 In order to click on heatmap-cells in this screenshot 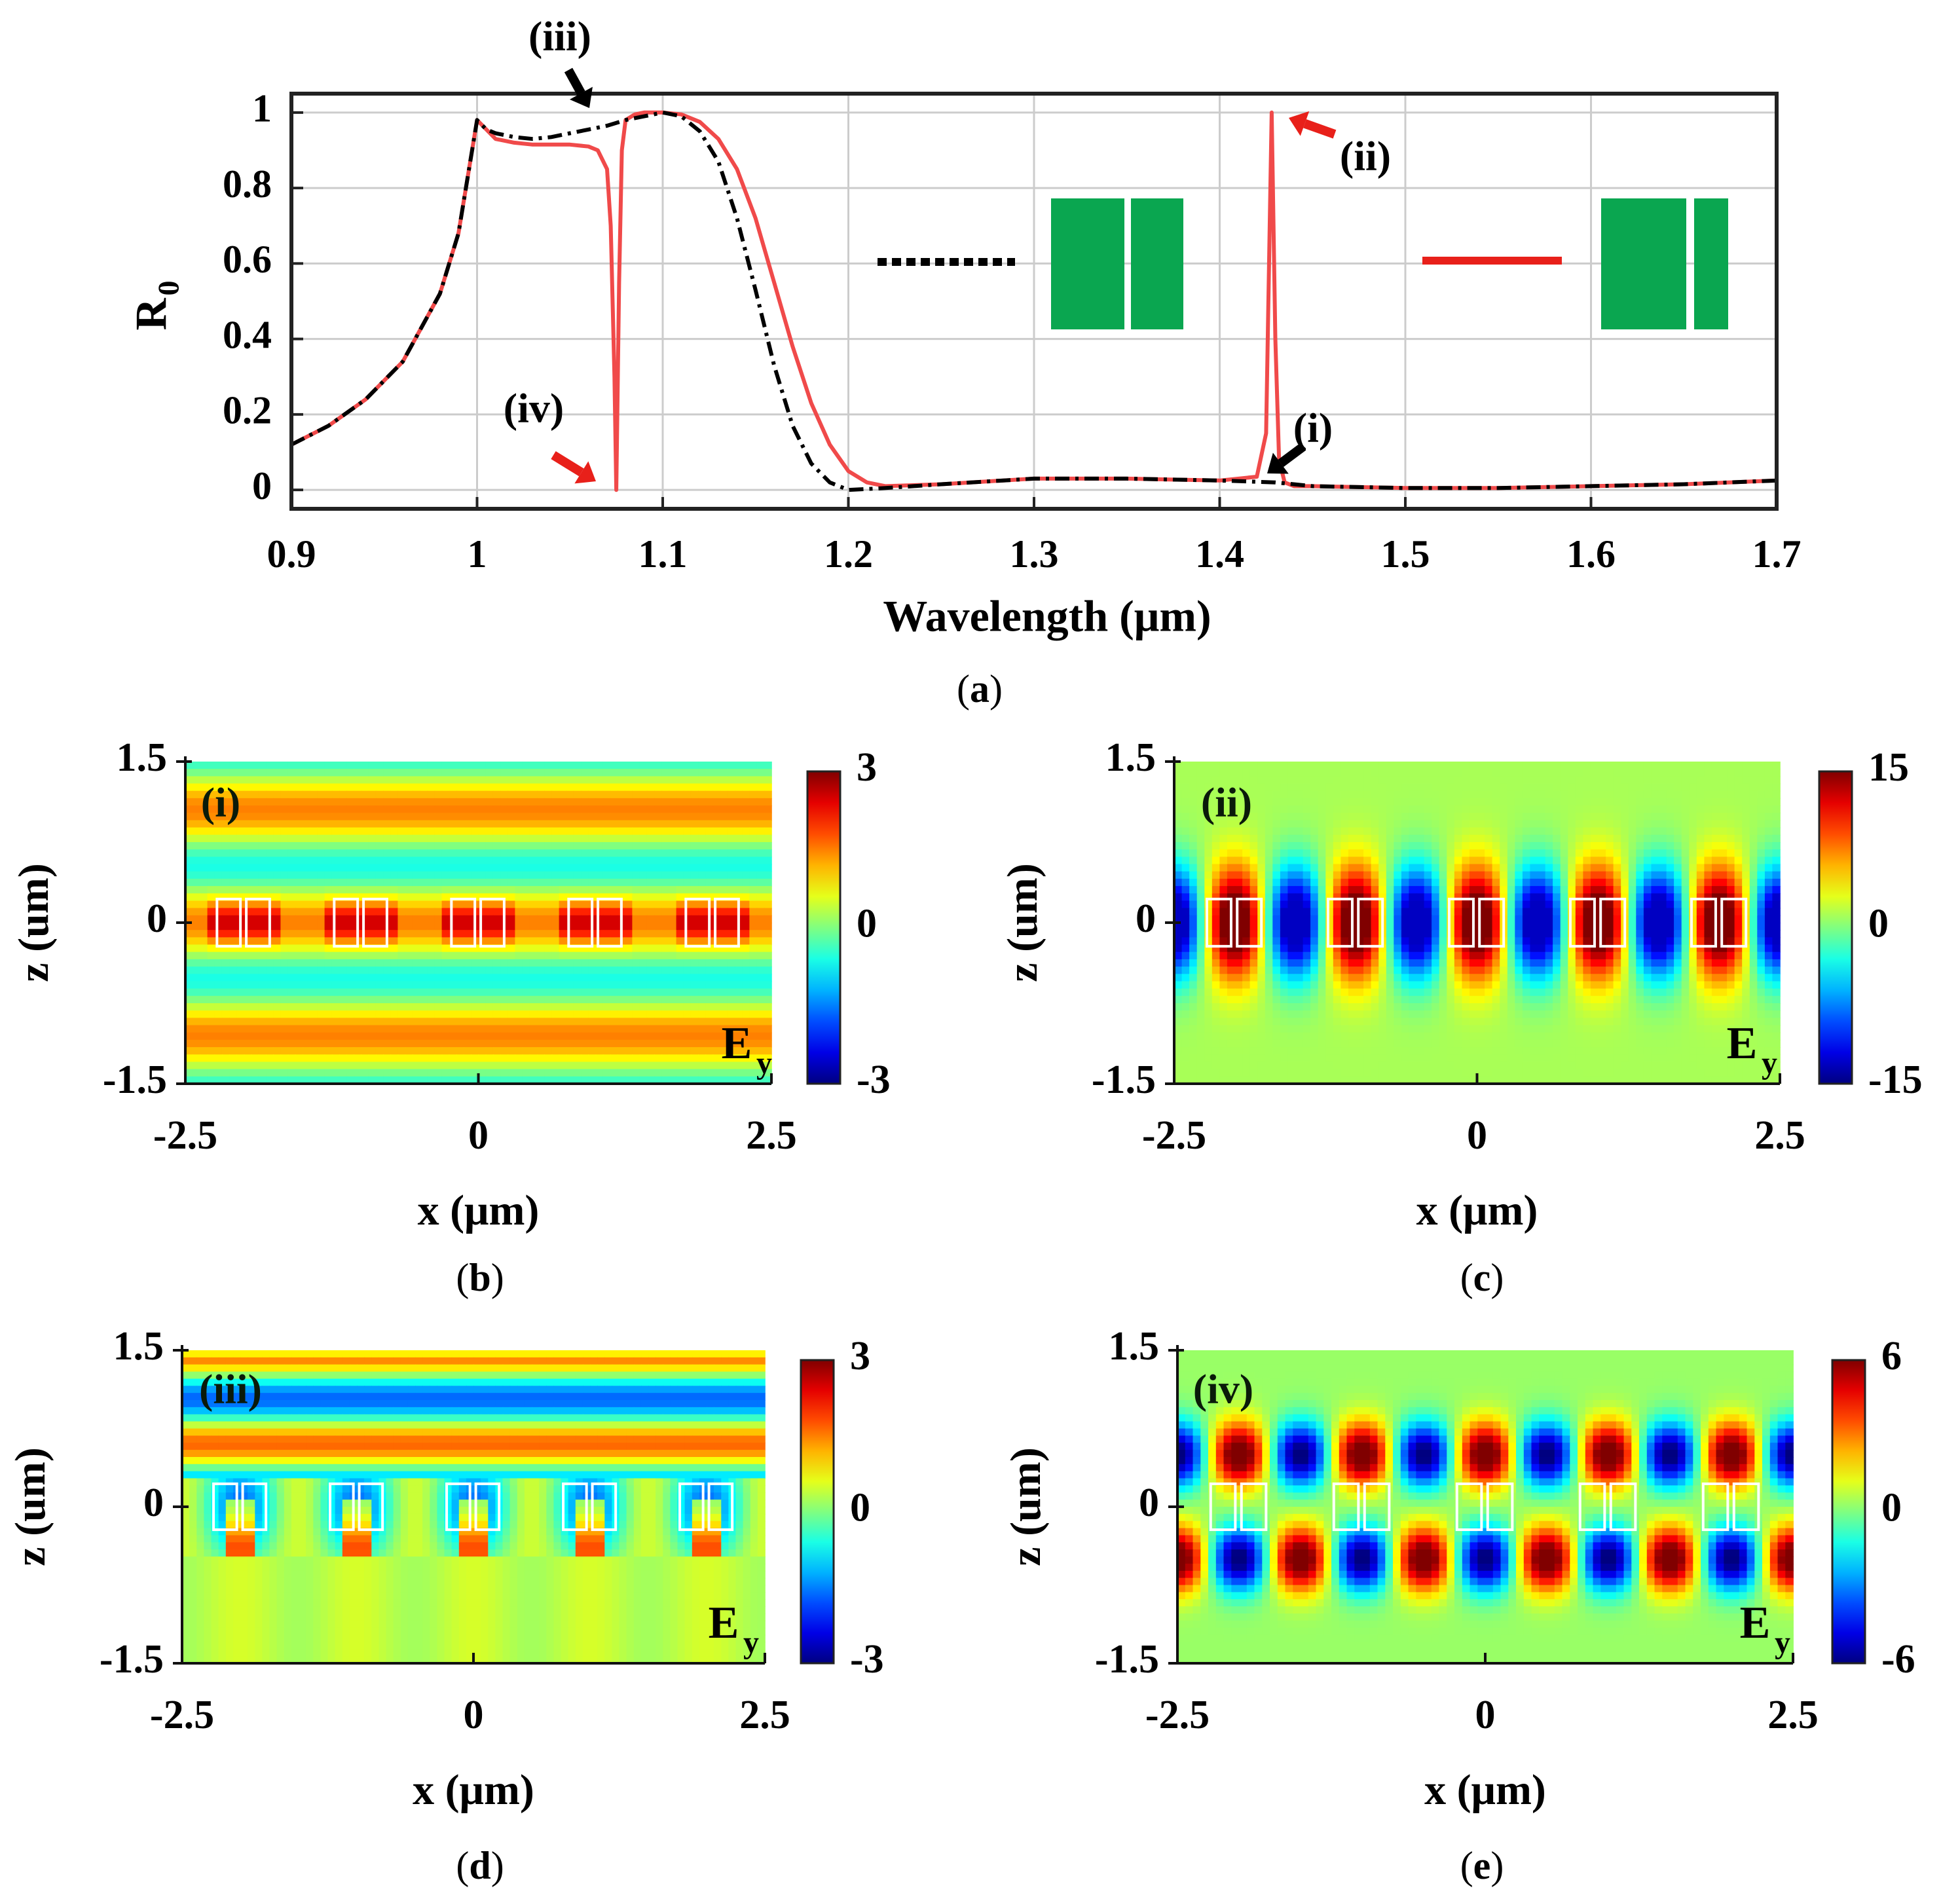, I will do `click(1477, 923)`.